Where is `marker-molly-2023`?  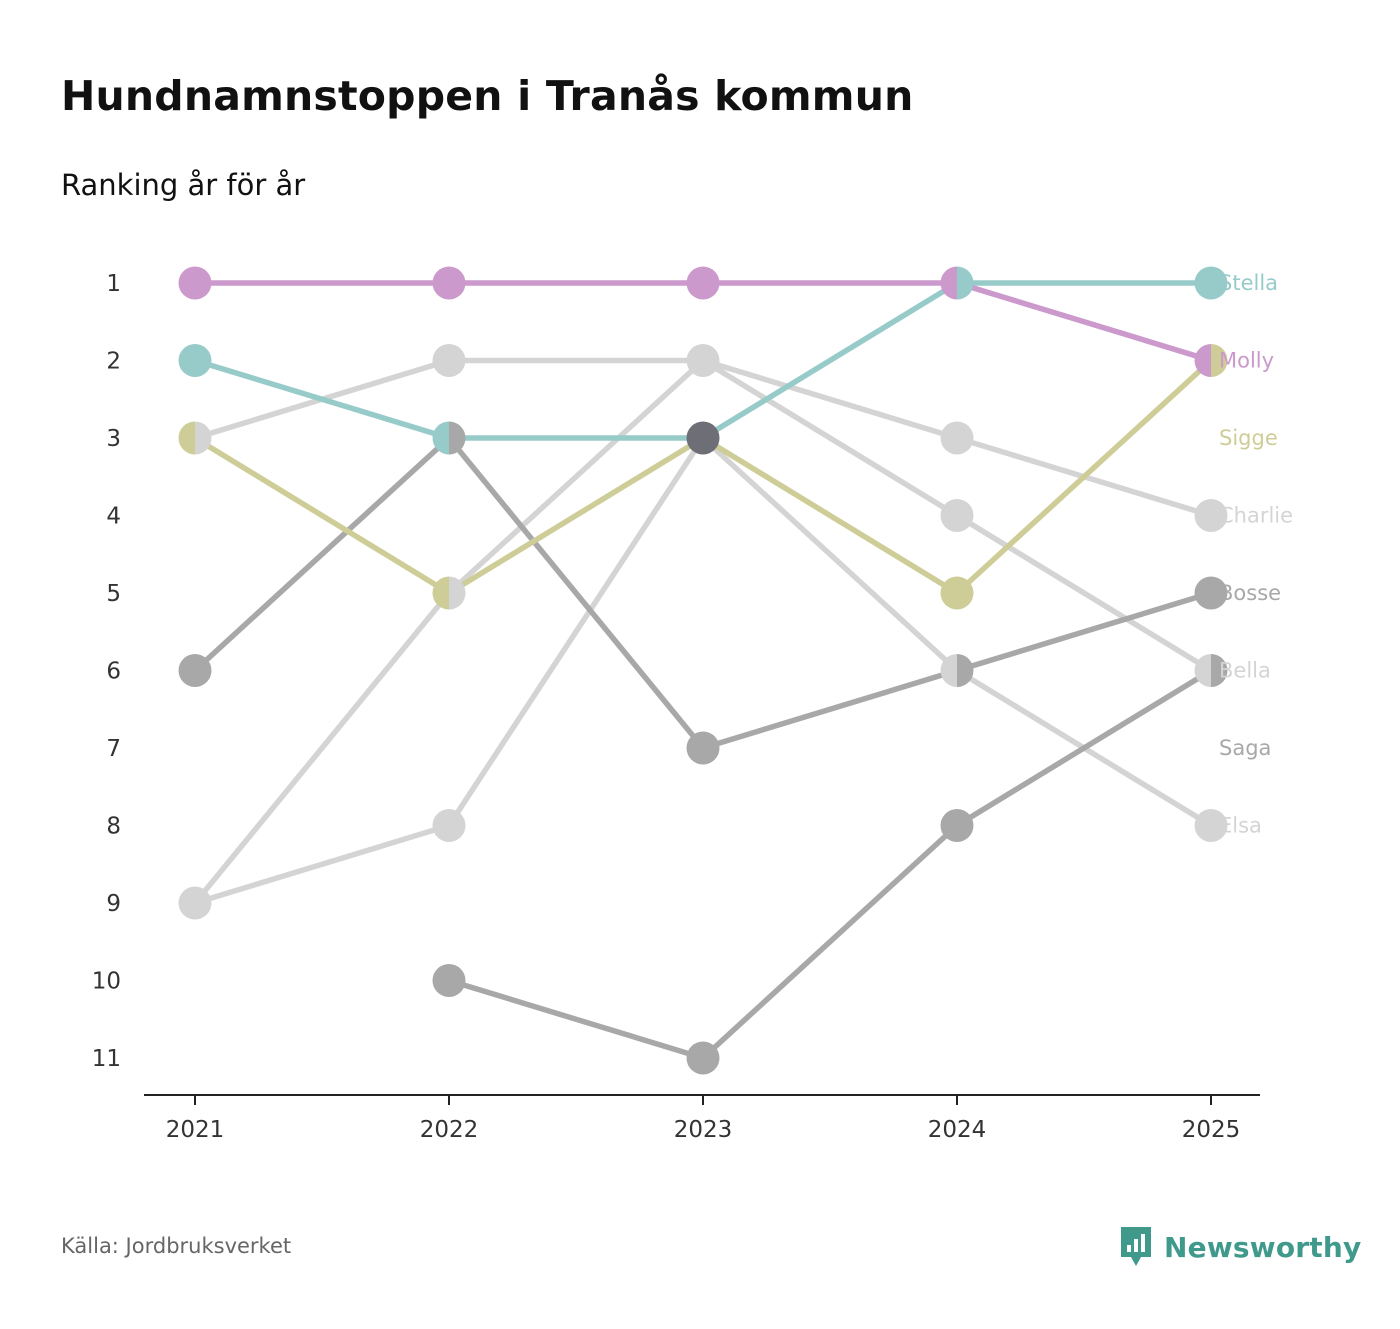
marker-molly-2023 is located at coordinates (703, 283).